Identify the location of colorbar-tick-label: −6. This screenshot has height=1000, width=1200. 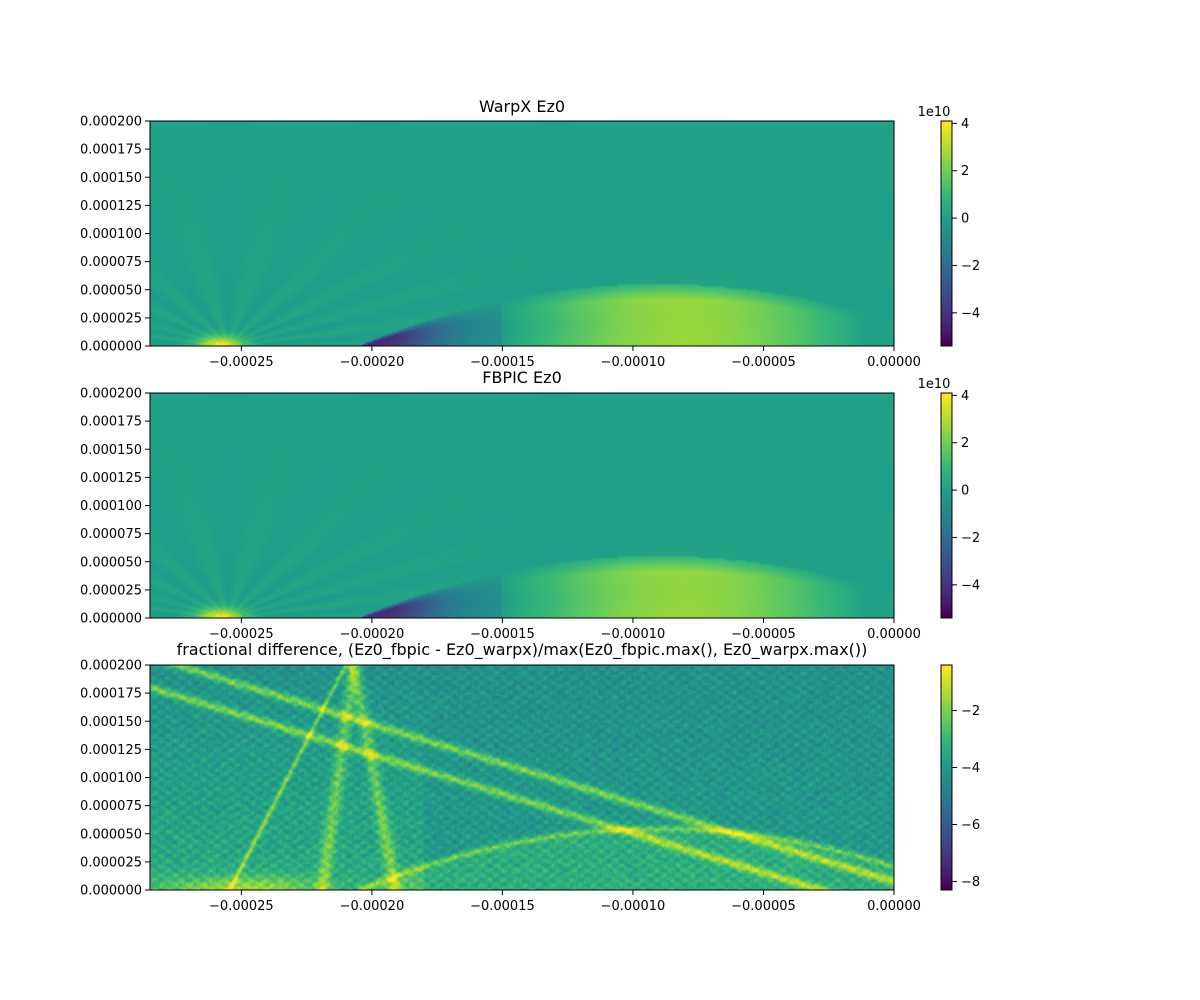
(970, 825).